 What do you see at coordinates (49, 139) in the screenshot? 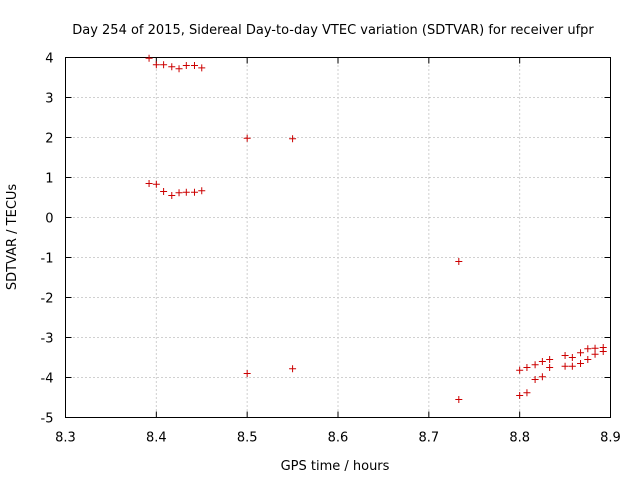
I see `y-tick-label: 2` at bounding box center [49, 139].